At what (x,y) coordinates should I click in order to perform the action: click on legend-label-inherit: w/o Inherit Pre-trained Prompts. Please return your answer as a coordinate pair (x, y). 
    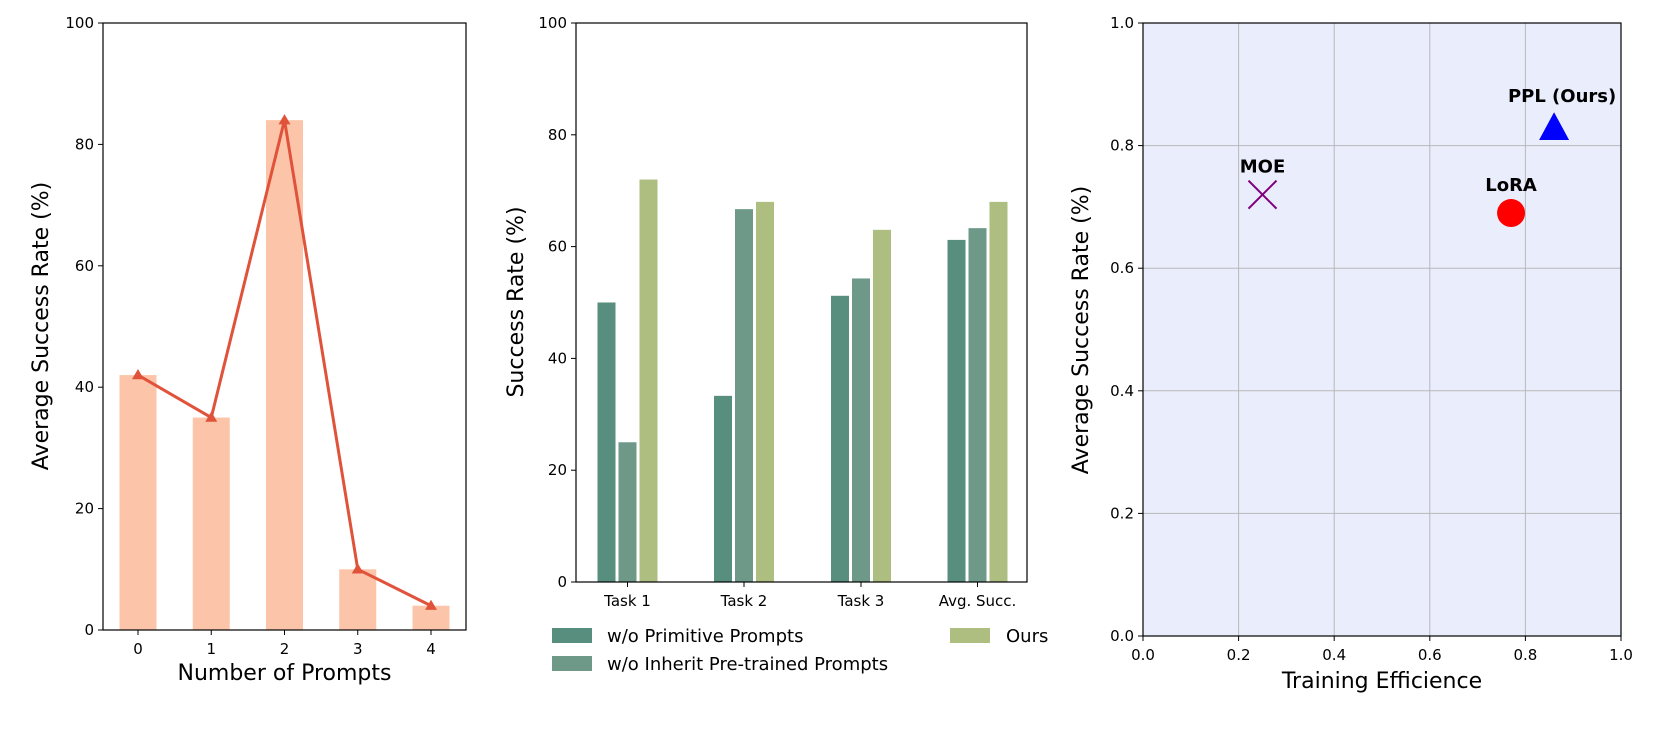
    Looking at the image, I should click on (747, 664).